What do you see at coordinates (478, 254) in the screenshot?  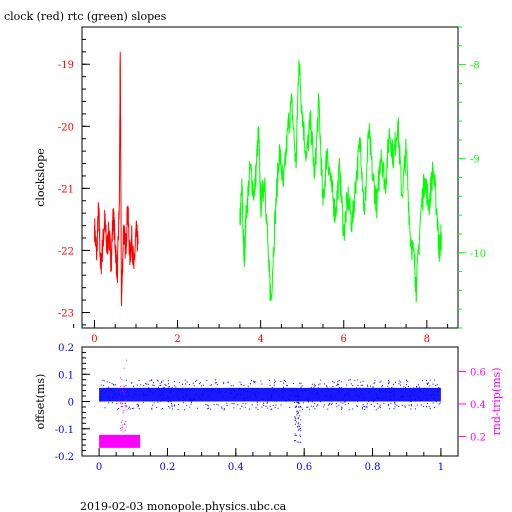 I see `y2-tick-label: -10` at bounding box center [478, 254].